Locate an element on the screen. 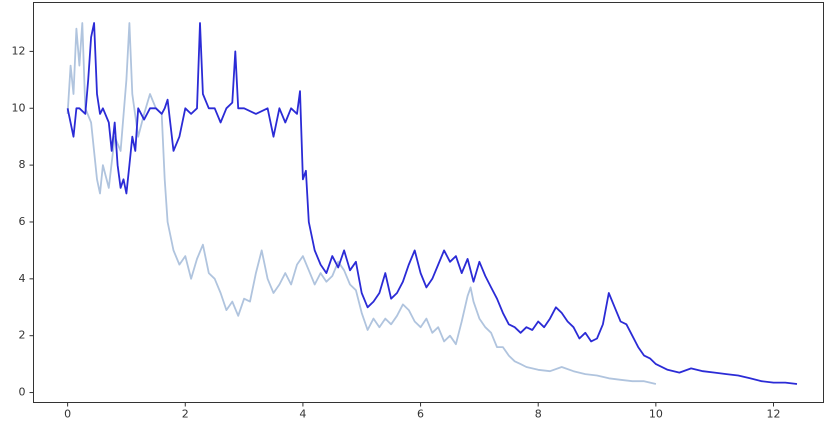 This screenshot has height=421, width=825. x-tick-label: 12 is located at coordinates (774, 414).